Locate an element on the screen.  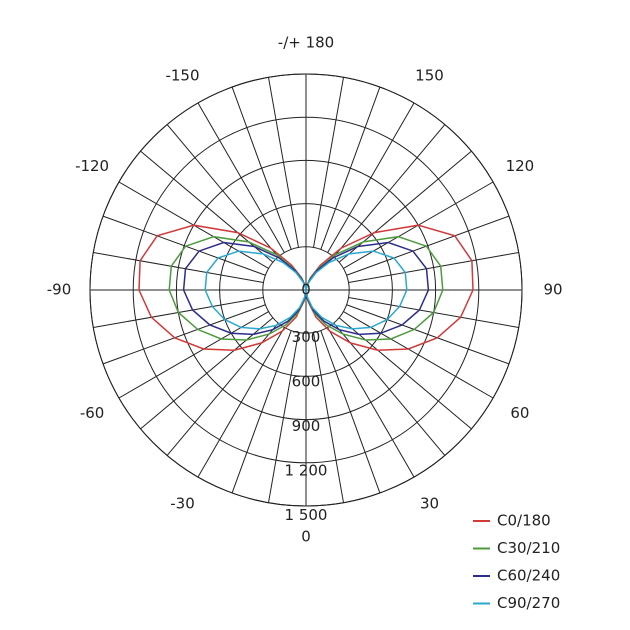
circle-grid-line is located at coordinates (306, 290).